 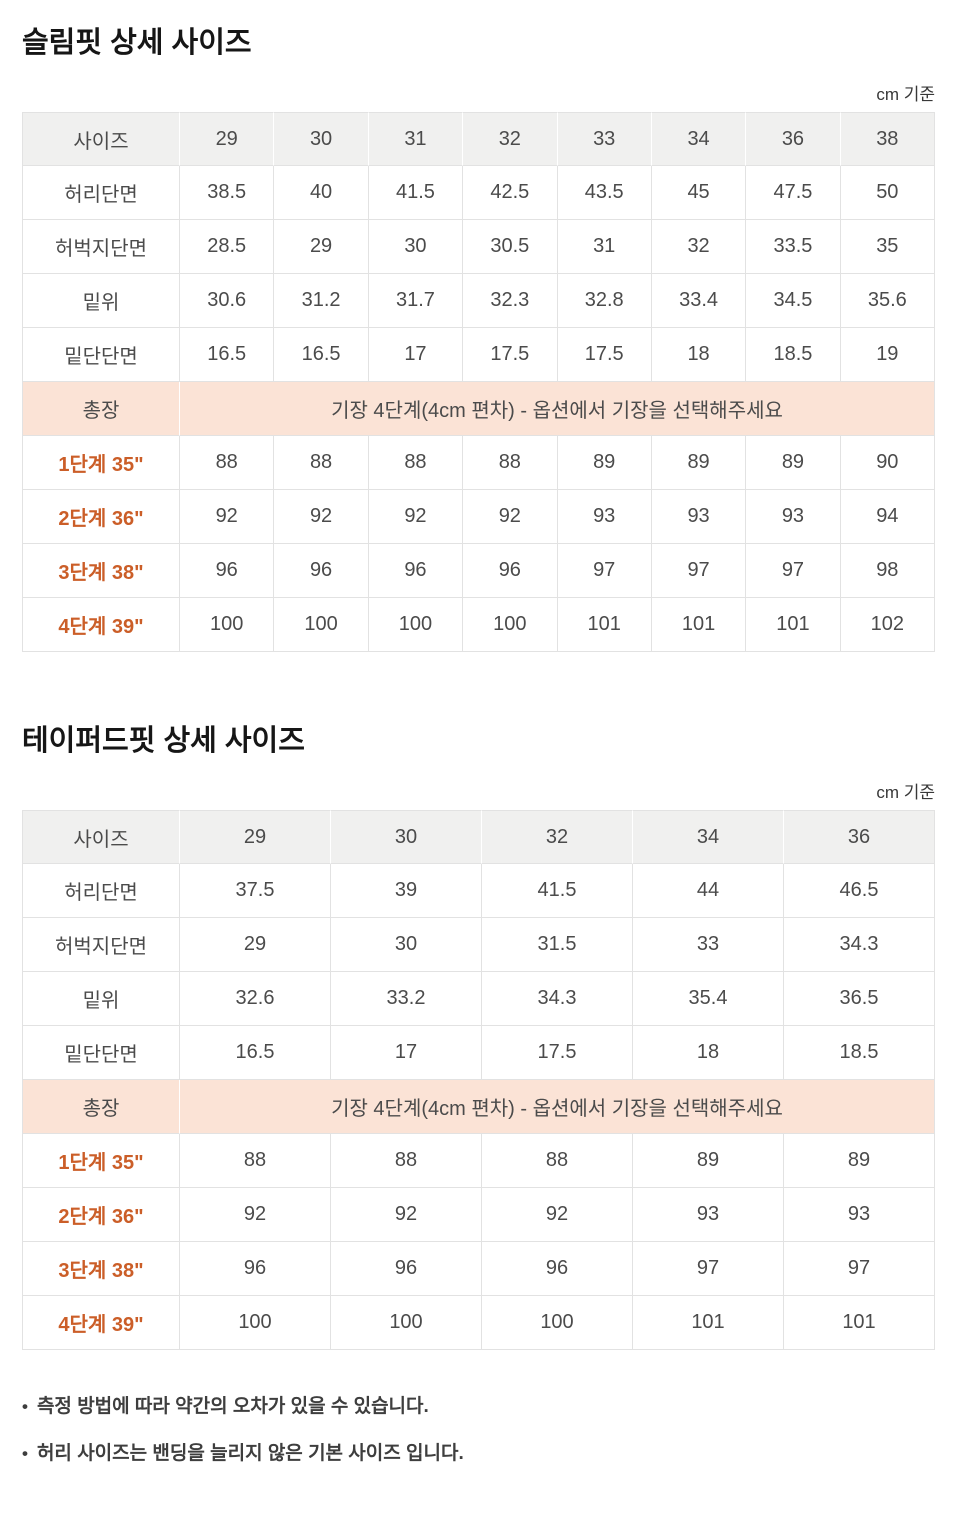 What do you see at coordinates (793, 139) in the screenshot?
I see `size-column-header-cell: 36` at bounding box center [793, 139].